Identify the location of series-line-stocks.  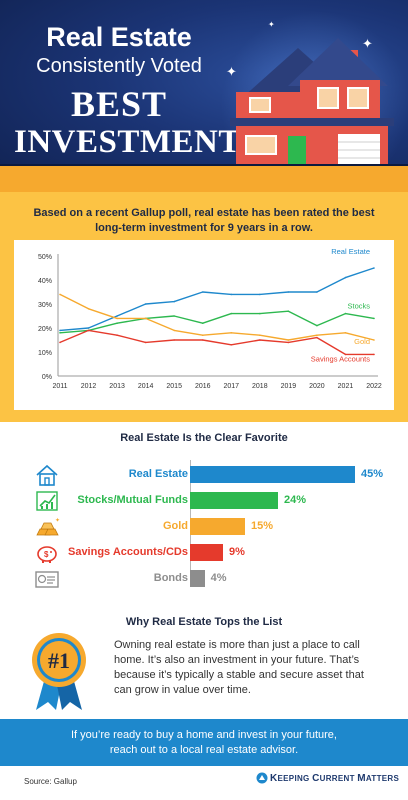
(217, 322).